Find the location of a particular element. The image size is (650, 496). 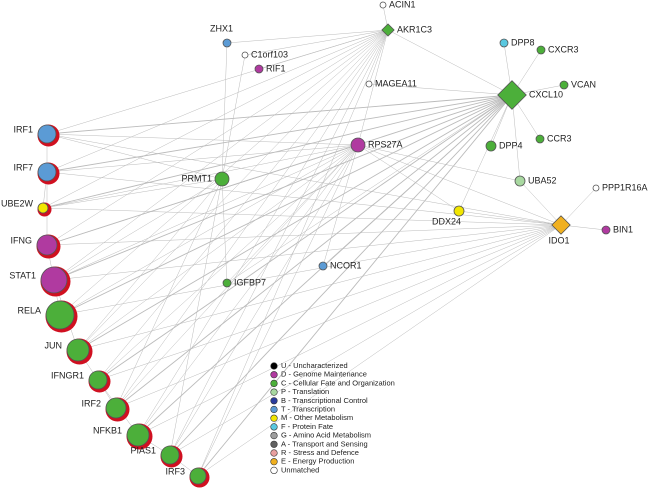

legend-label: A - Transport and Sensing is located at coordinates (324, 443).